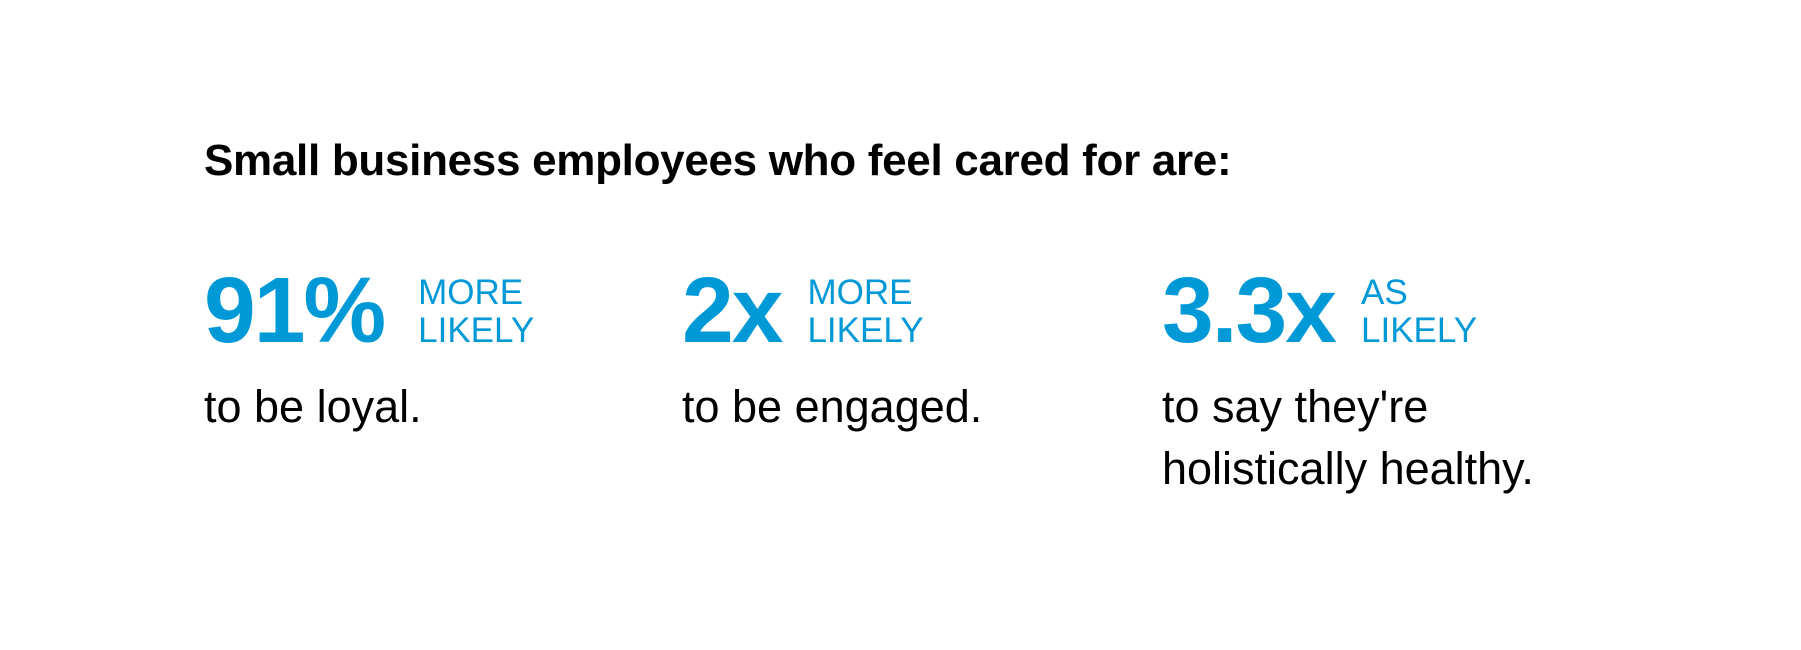  Describe the element at coordinates (1348, 438) in the screenshot. I see `stat-description: to say they're holistically healthy.` at that location.